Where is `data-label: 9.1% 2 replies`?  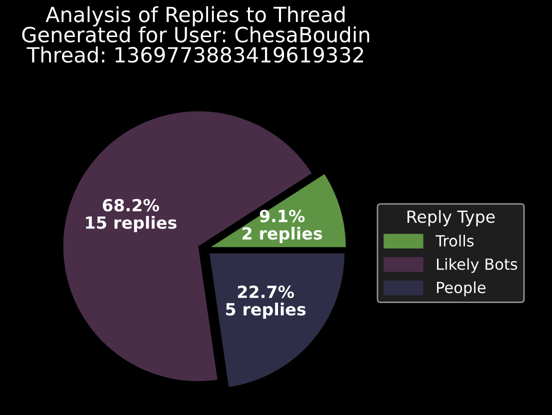 data-label: 9.1% 2 replies is located at coordinates (282, 226).